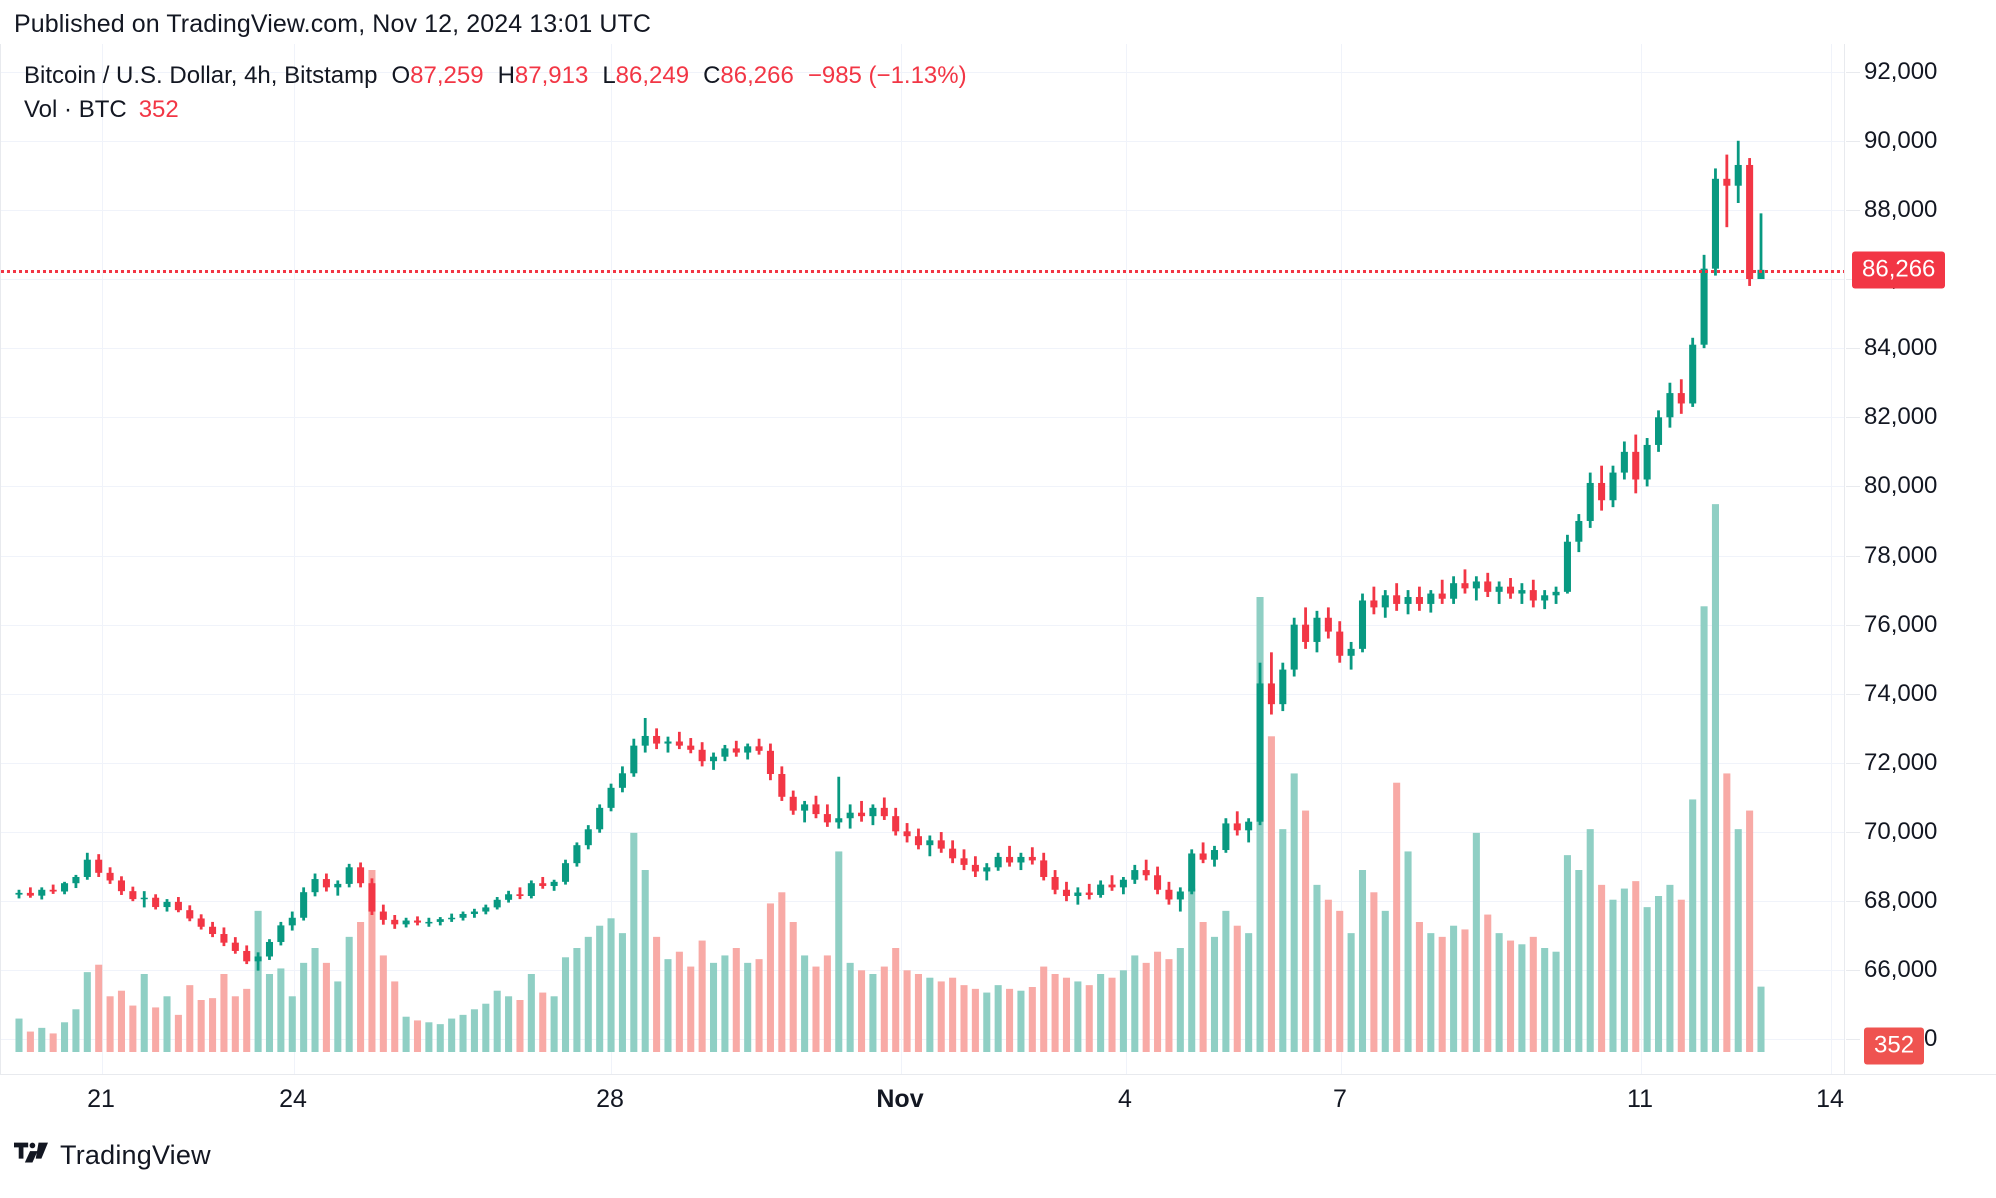  What do you see at coordinates (1894, 1046) in the screenshot?
I see `current-volume-badge: 352` at bounding box center [1894, 1046].